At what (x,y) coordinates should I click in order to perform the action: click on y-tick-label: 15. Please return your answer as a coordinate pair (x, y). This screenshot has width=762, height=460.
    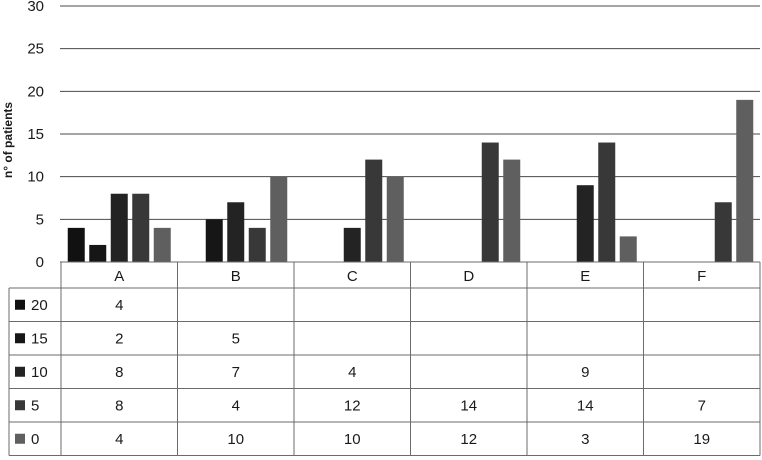
    Looking at the image, I should click on (35, 134).